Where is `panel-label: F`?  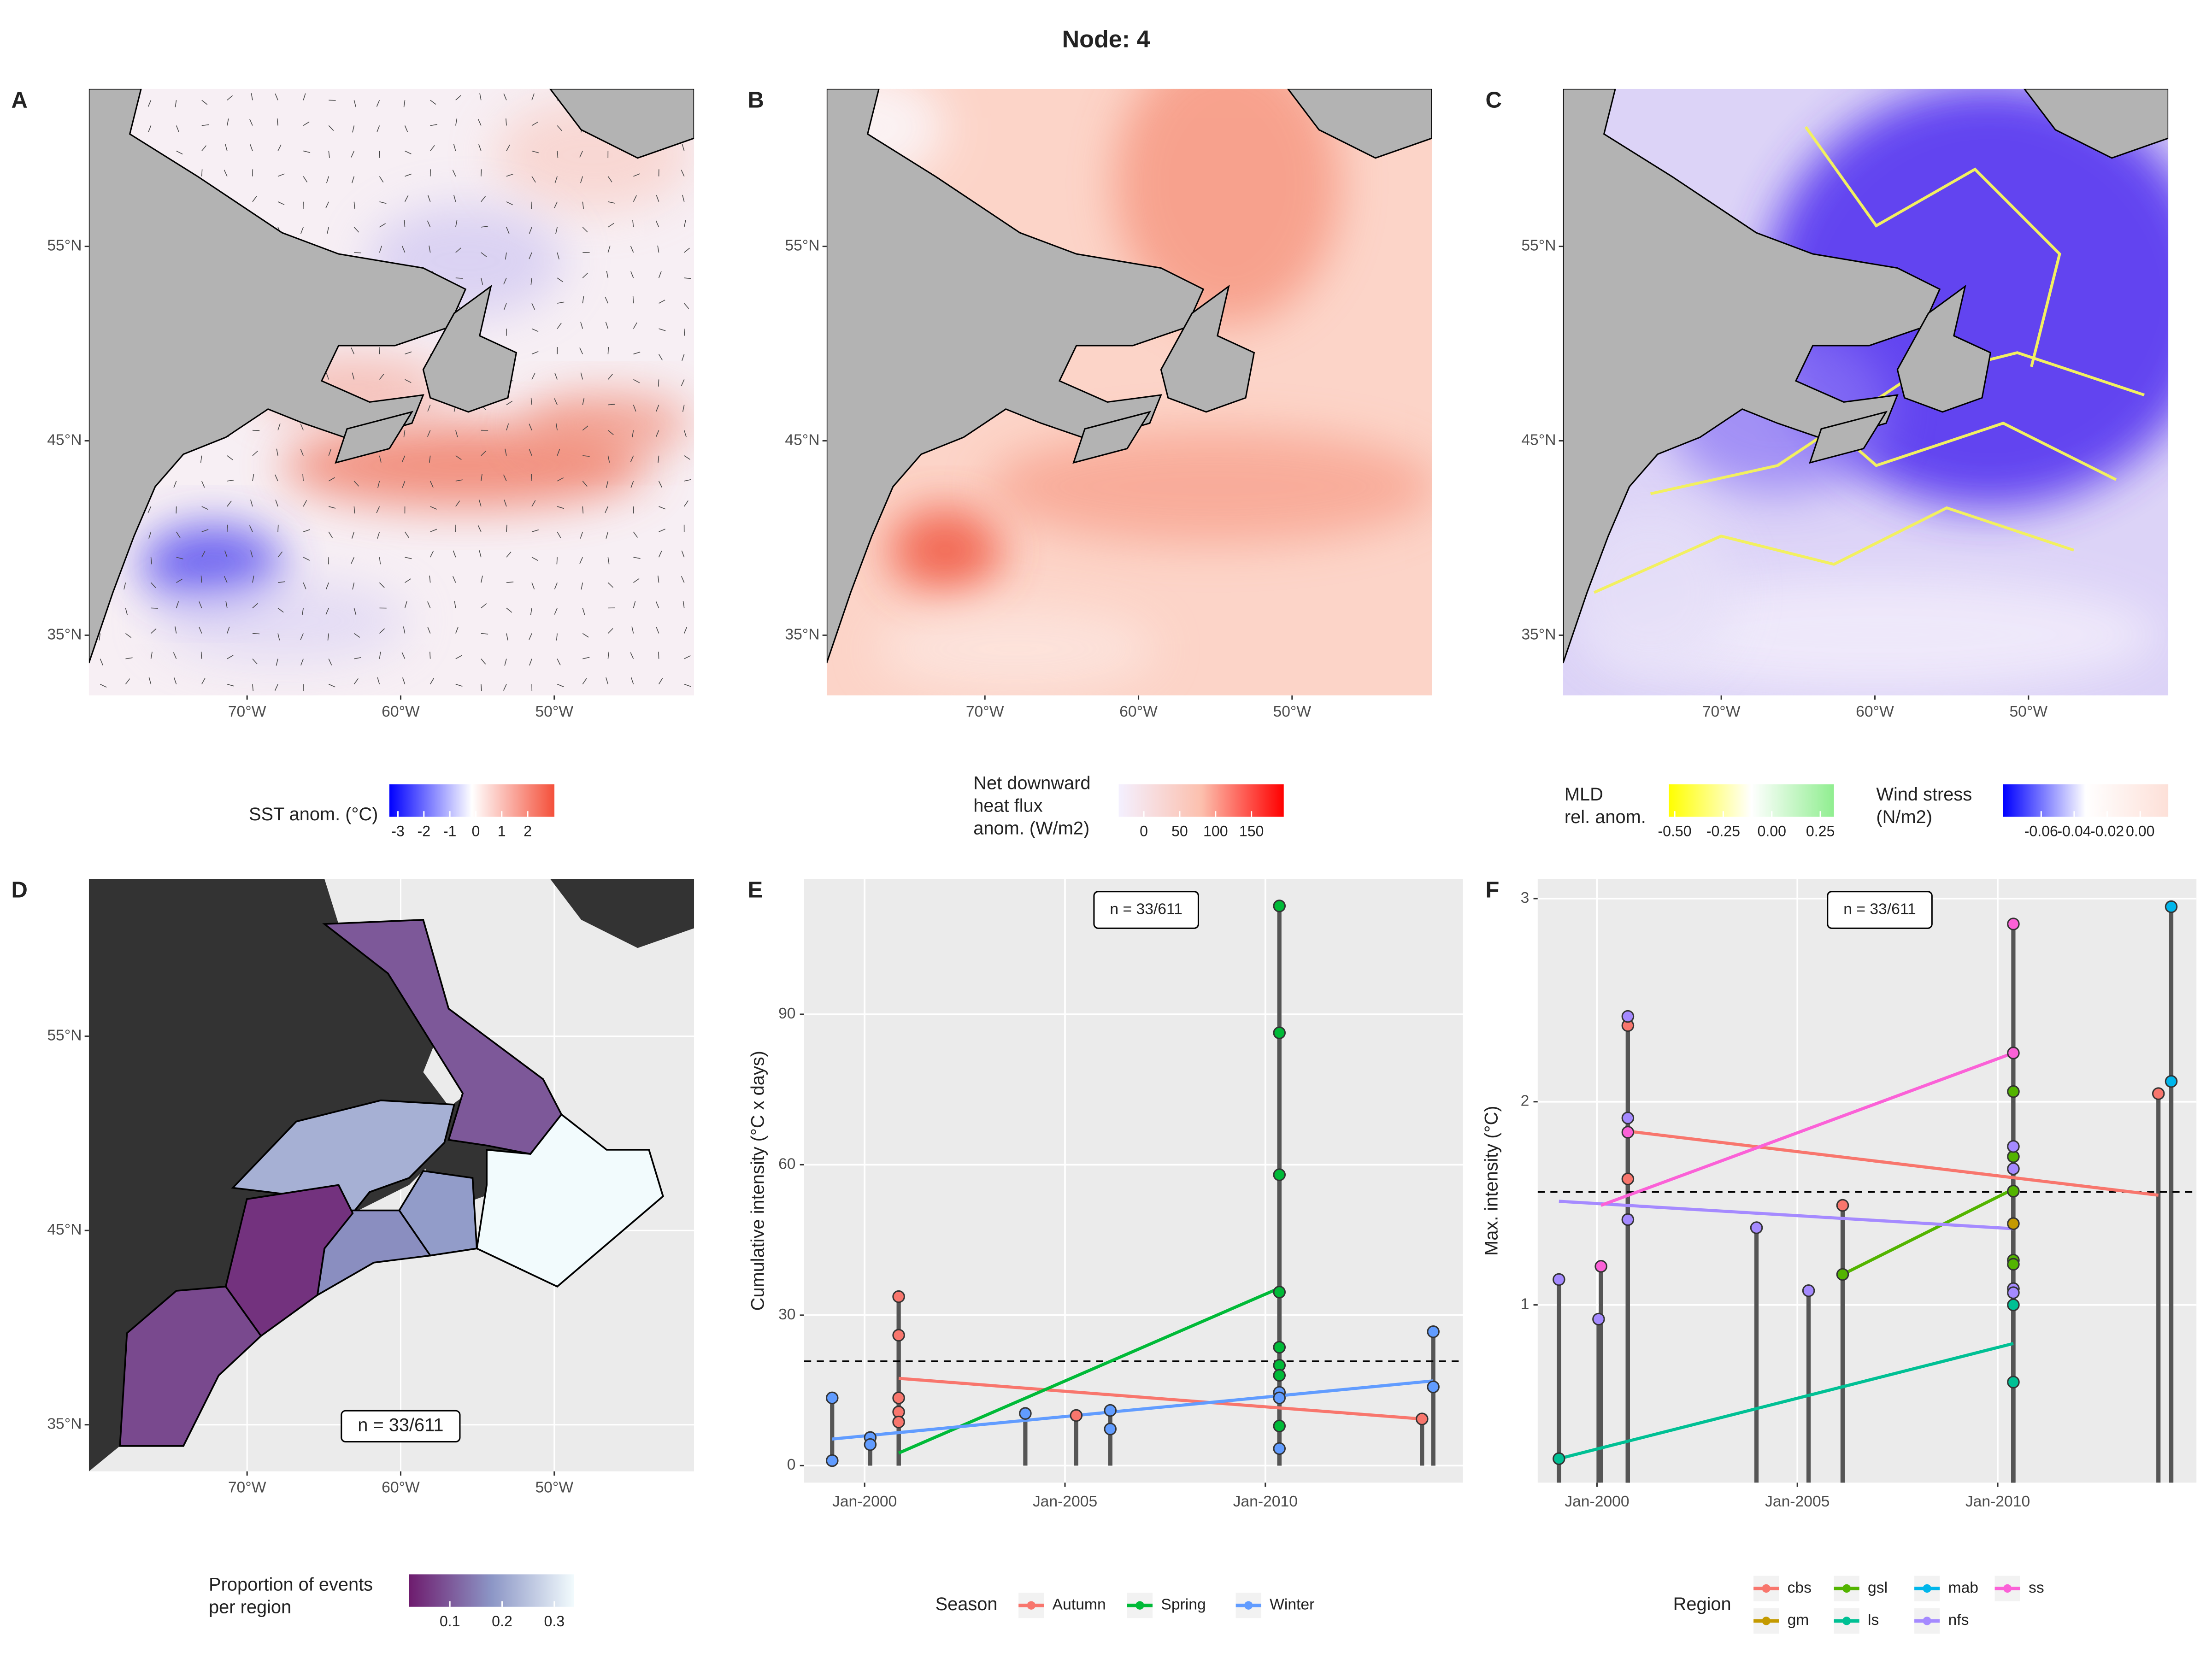
panel-label: F is located at coordinates (1492, 890).